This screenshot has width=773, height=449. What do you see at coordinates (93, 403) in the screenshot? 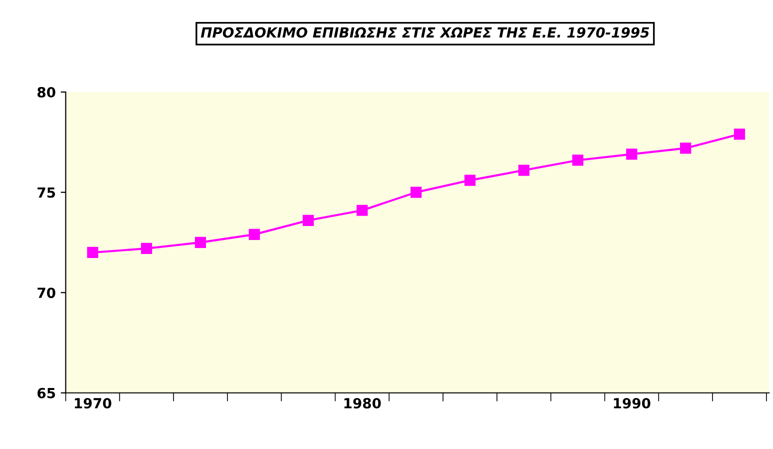
I see `x-tick-label: 1970` at bounding box center [93, 403].